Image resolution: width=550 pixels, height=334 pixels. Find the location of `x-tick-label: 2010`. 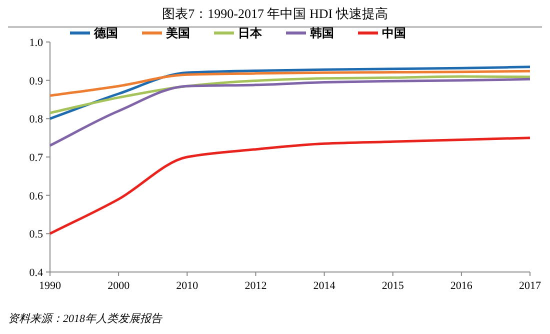

x-tick-label: 2010 is located at coordinates (187, 286).